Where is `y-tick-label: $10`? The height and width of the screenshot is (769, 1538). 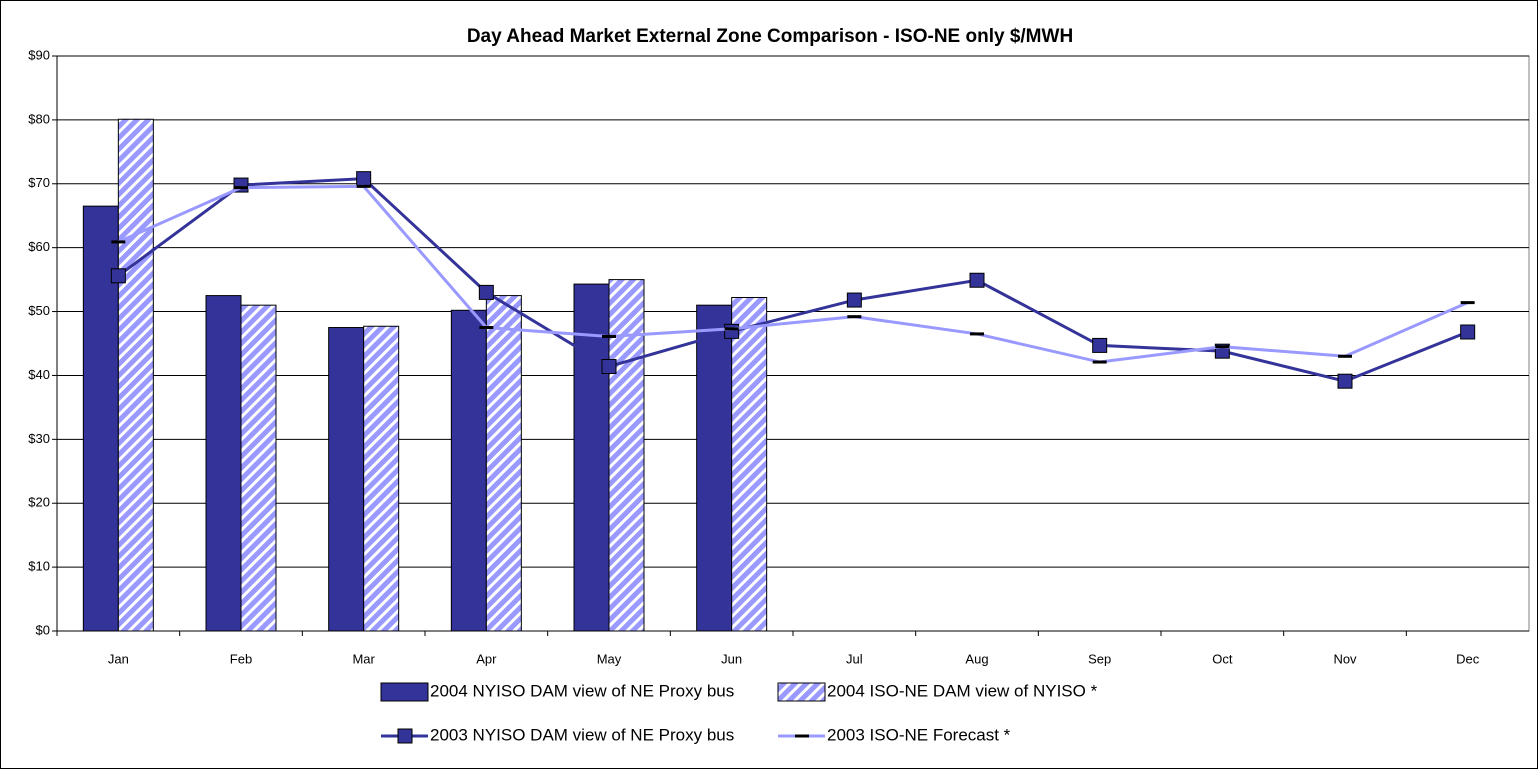
y-tick-label: $10 is located at coordinates (39, 566).